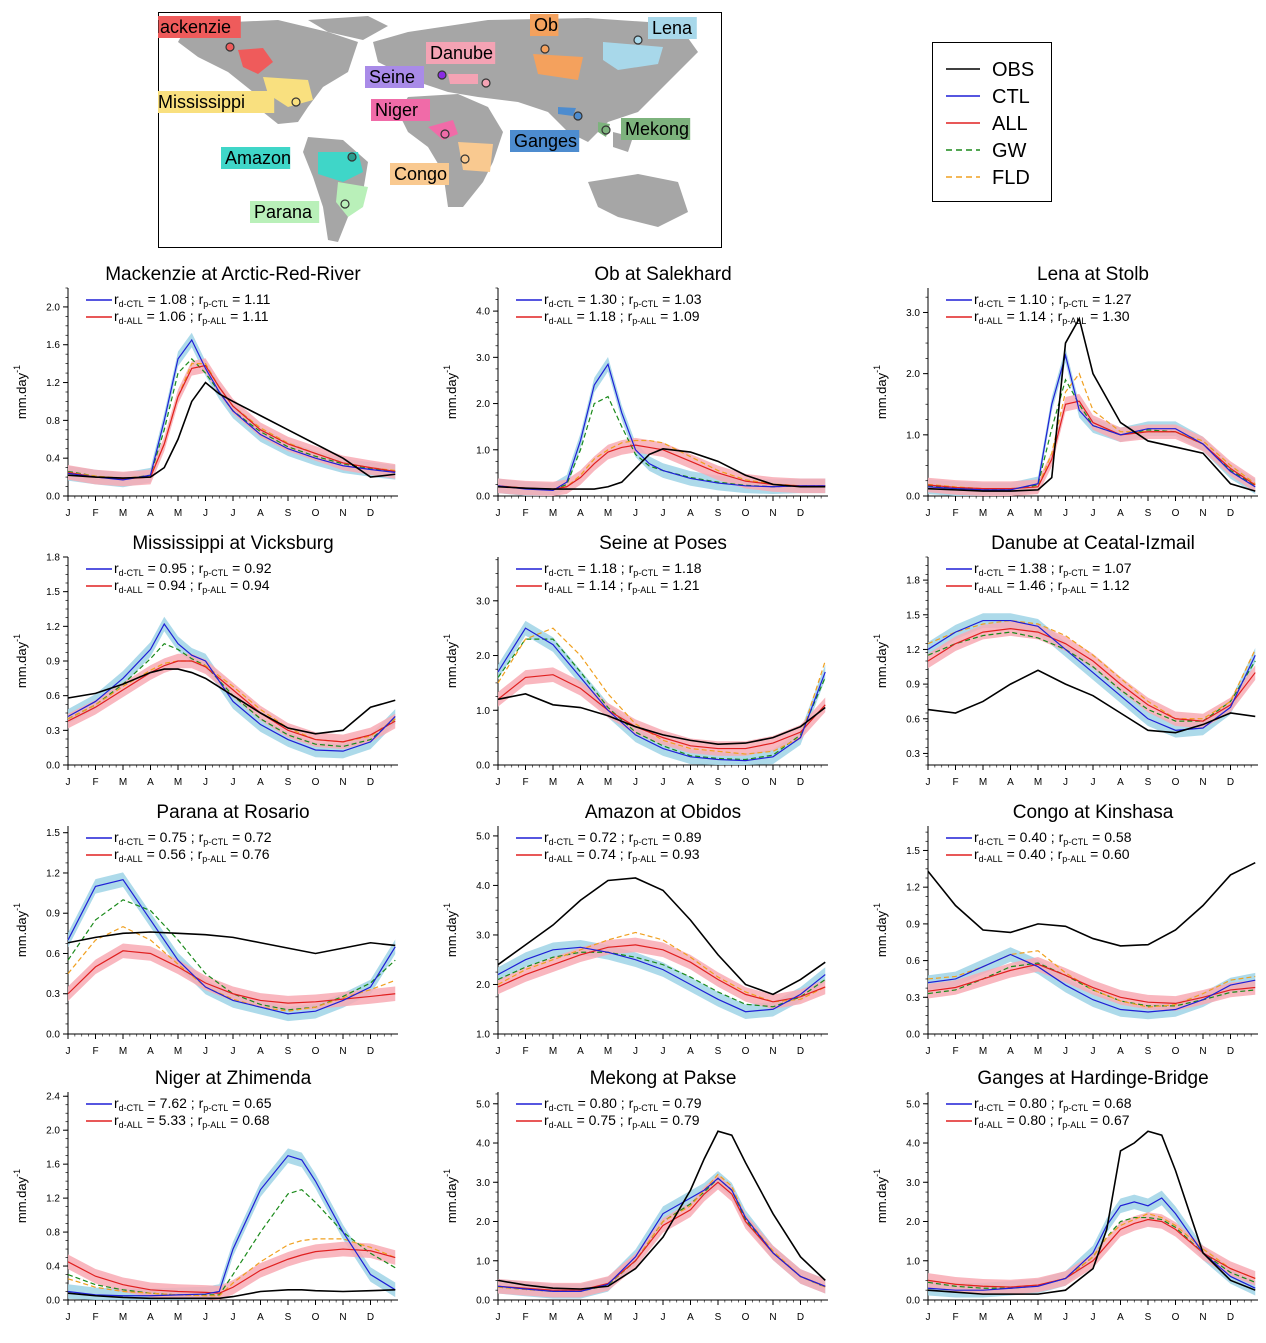  What do you see at coordinates (1115, 316) in the screenshot?
I see `stat-value-p: 1.30` at bounding box center [1115, 316].